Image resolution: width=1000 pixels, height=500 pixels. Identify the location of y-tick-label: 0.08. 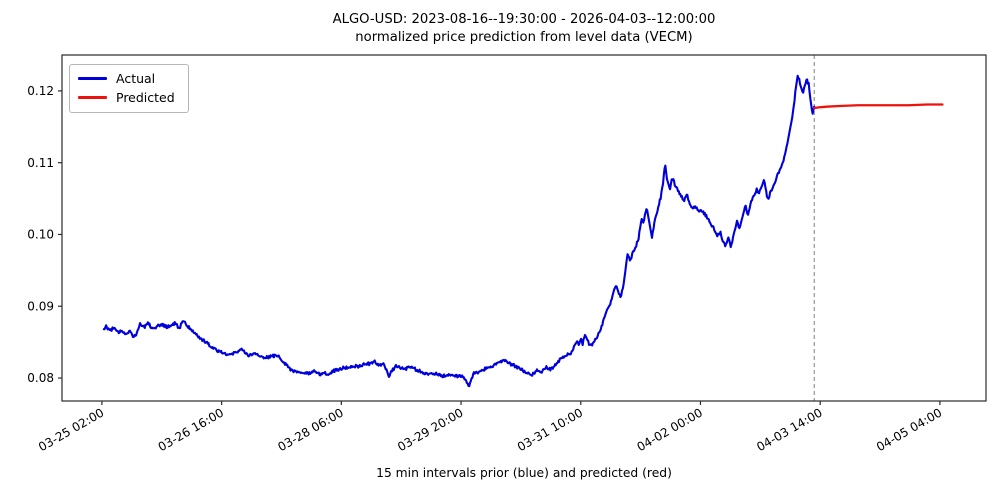
(40, 378).